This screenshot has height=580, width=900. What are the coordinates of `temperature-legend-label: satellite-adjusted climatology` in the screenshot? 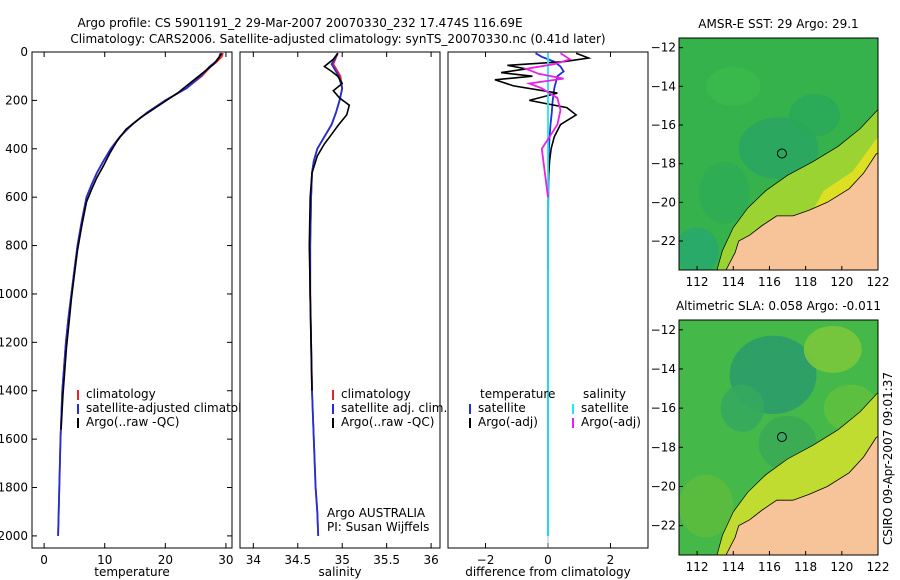 It's located at (175, 408).